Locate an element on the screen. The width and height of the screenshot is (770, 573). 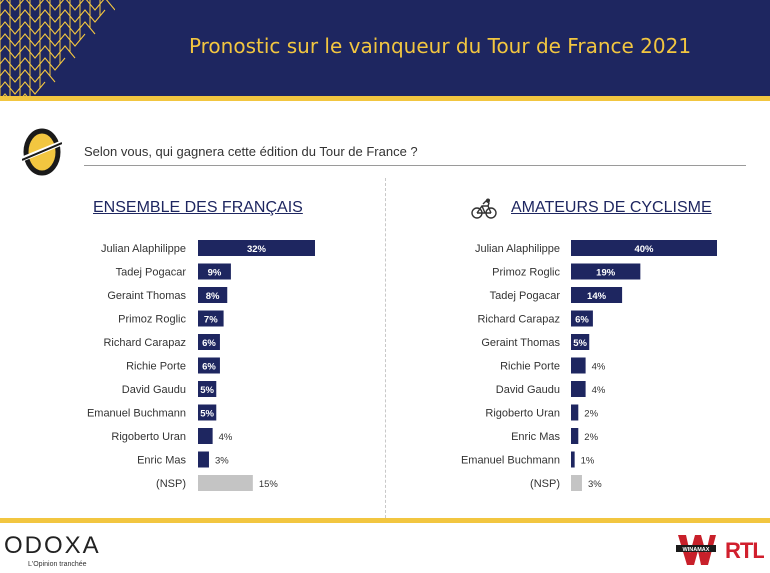
left-value-label: 9% is located at coordinates (215, 273).